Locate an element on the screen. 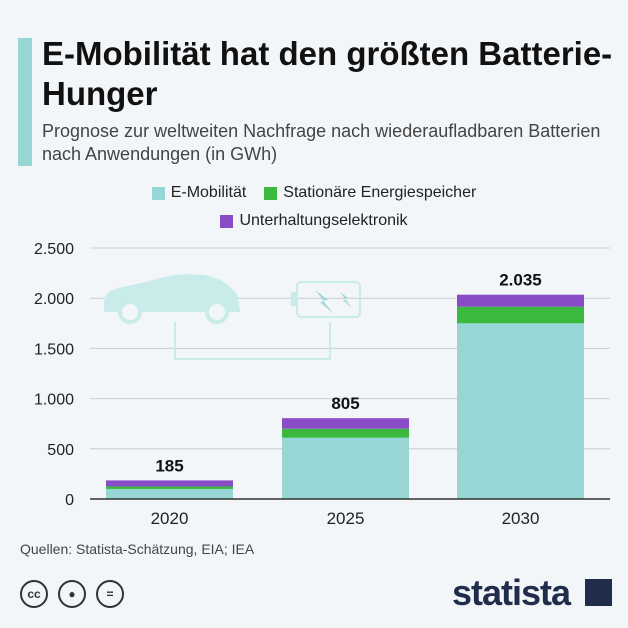 This screenshot has width=628, height=628. legend-label: Unterhaltungselektronik is located at coordinates (323, 220).